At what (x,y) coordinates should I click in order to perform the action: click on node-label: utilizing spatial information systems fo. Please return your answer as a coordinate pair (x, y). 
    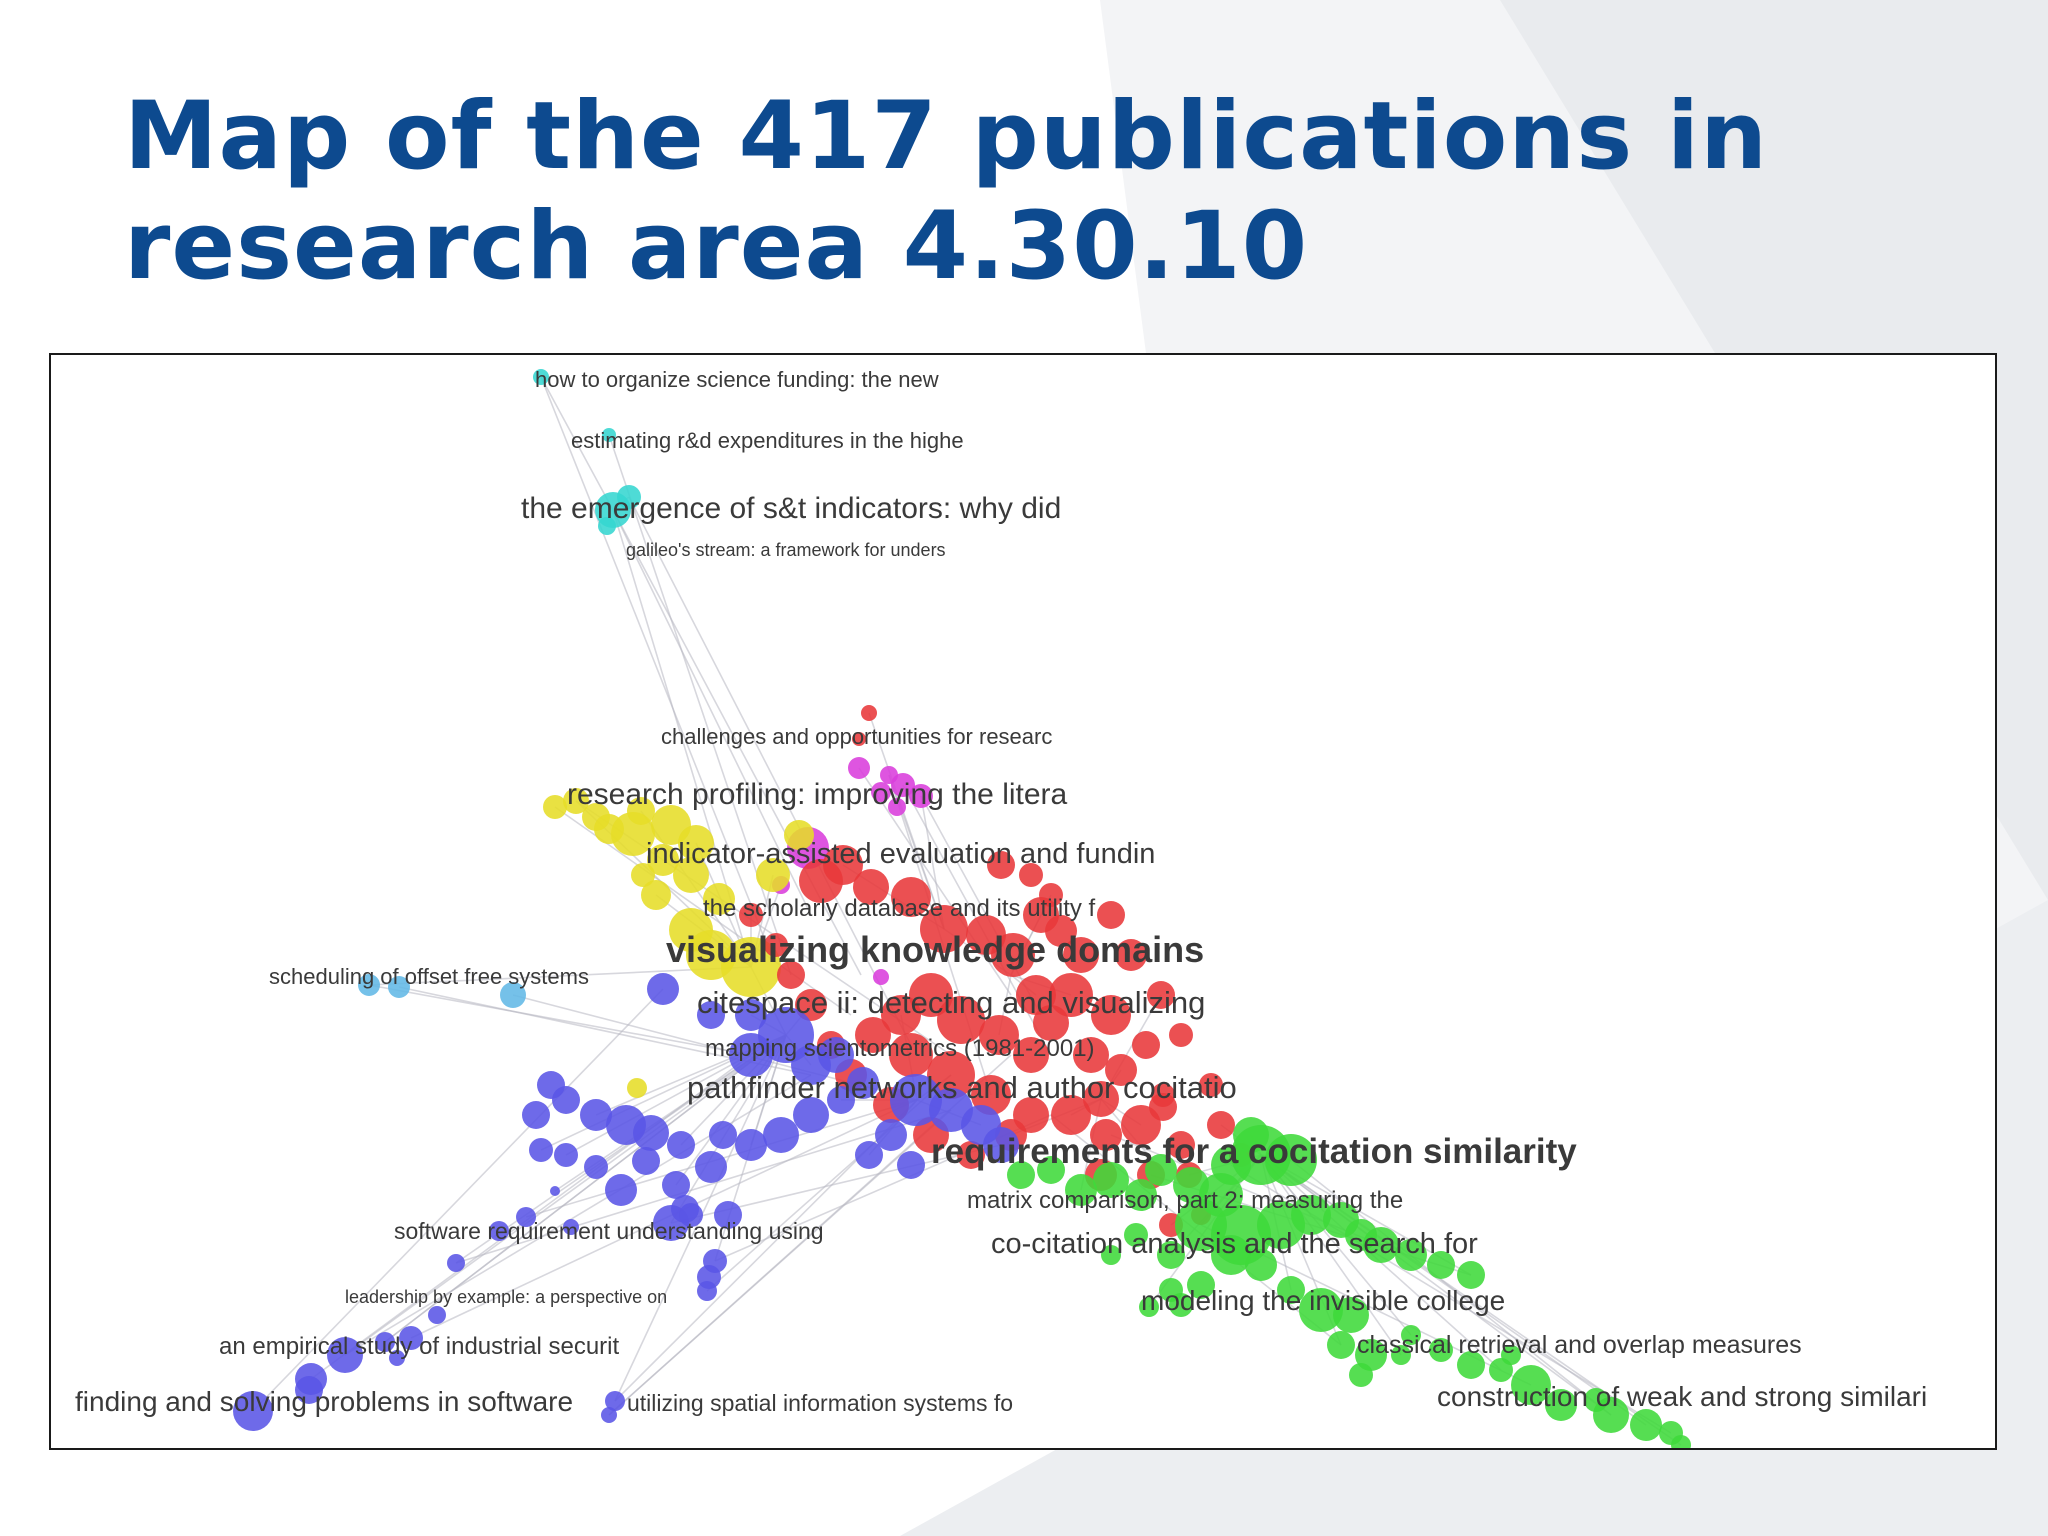
    Looking at the image, I should click on (820, 1403).